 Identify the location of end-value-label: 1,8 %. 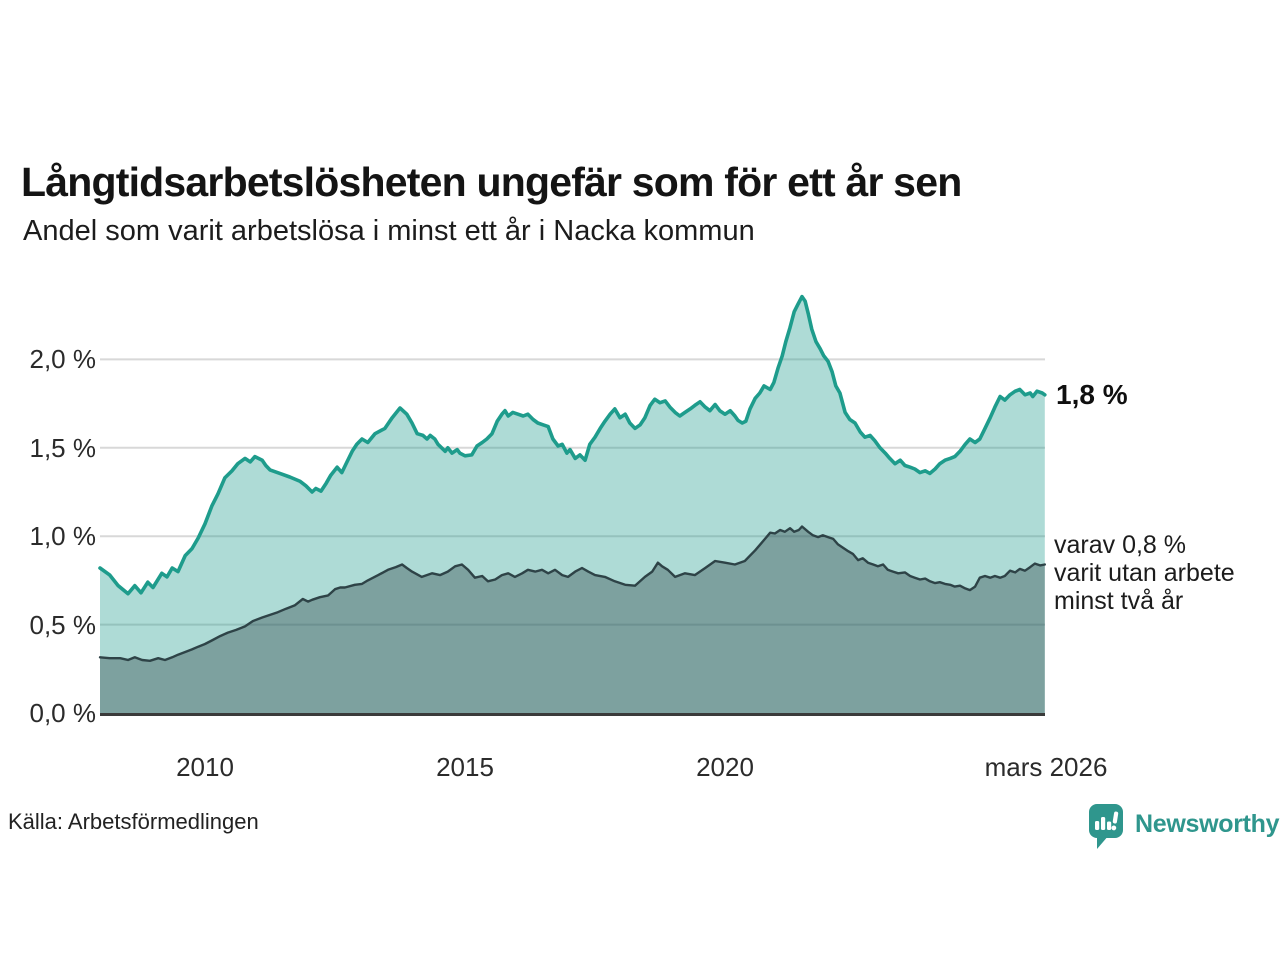
(1092, 394).